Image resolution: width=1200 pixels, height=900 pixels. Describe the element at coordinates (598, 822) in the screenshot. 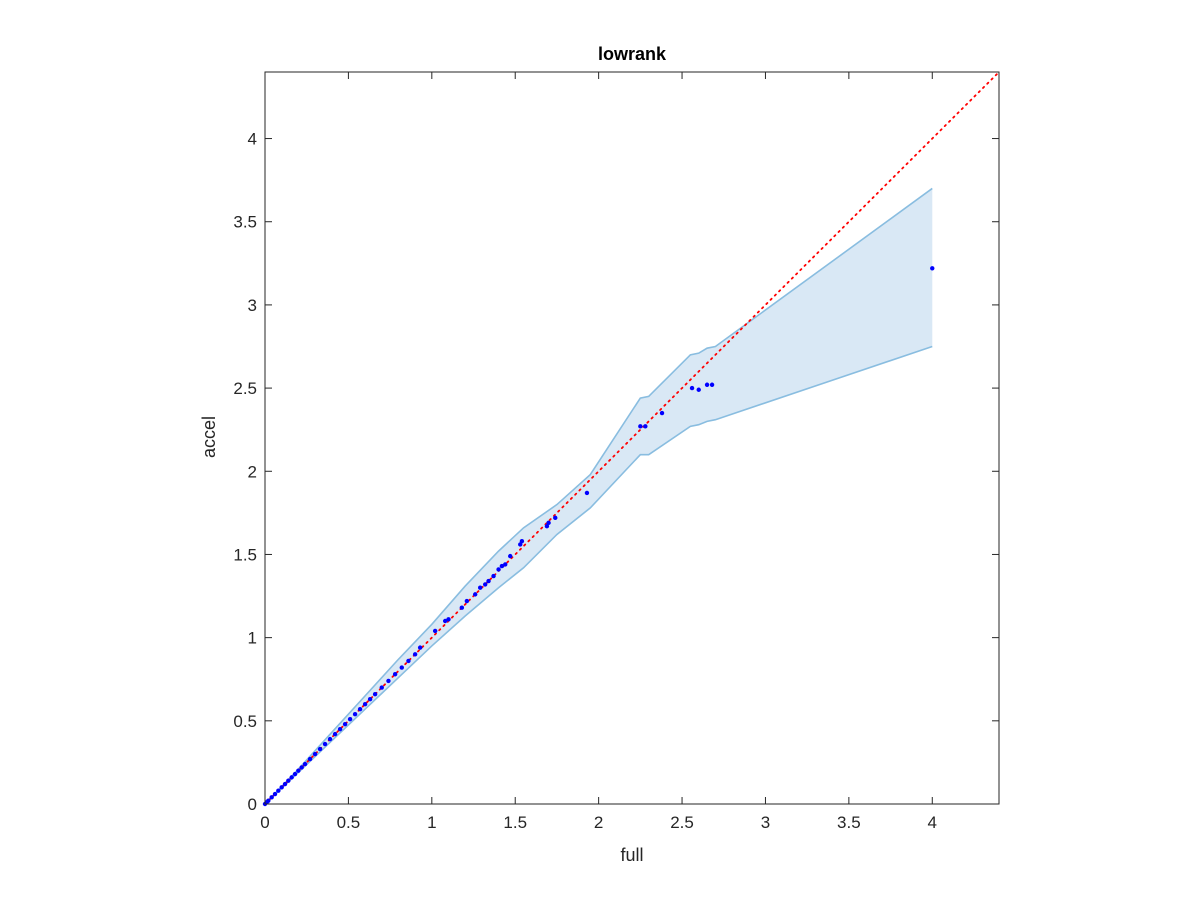

I see `x-tick-label: 2` at that location.